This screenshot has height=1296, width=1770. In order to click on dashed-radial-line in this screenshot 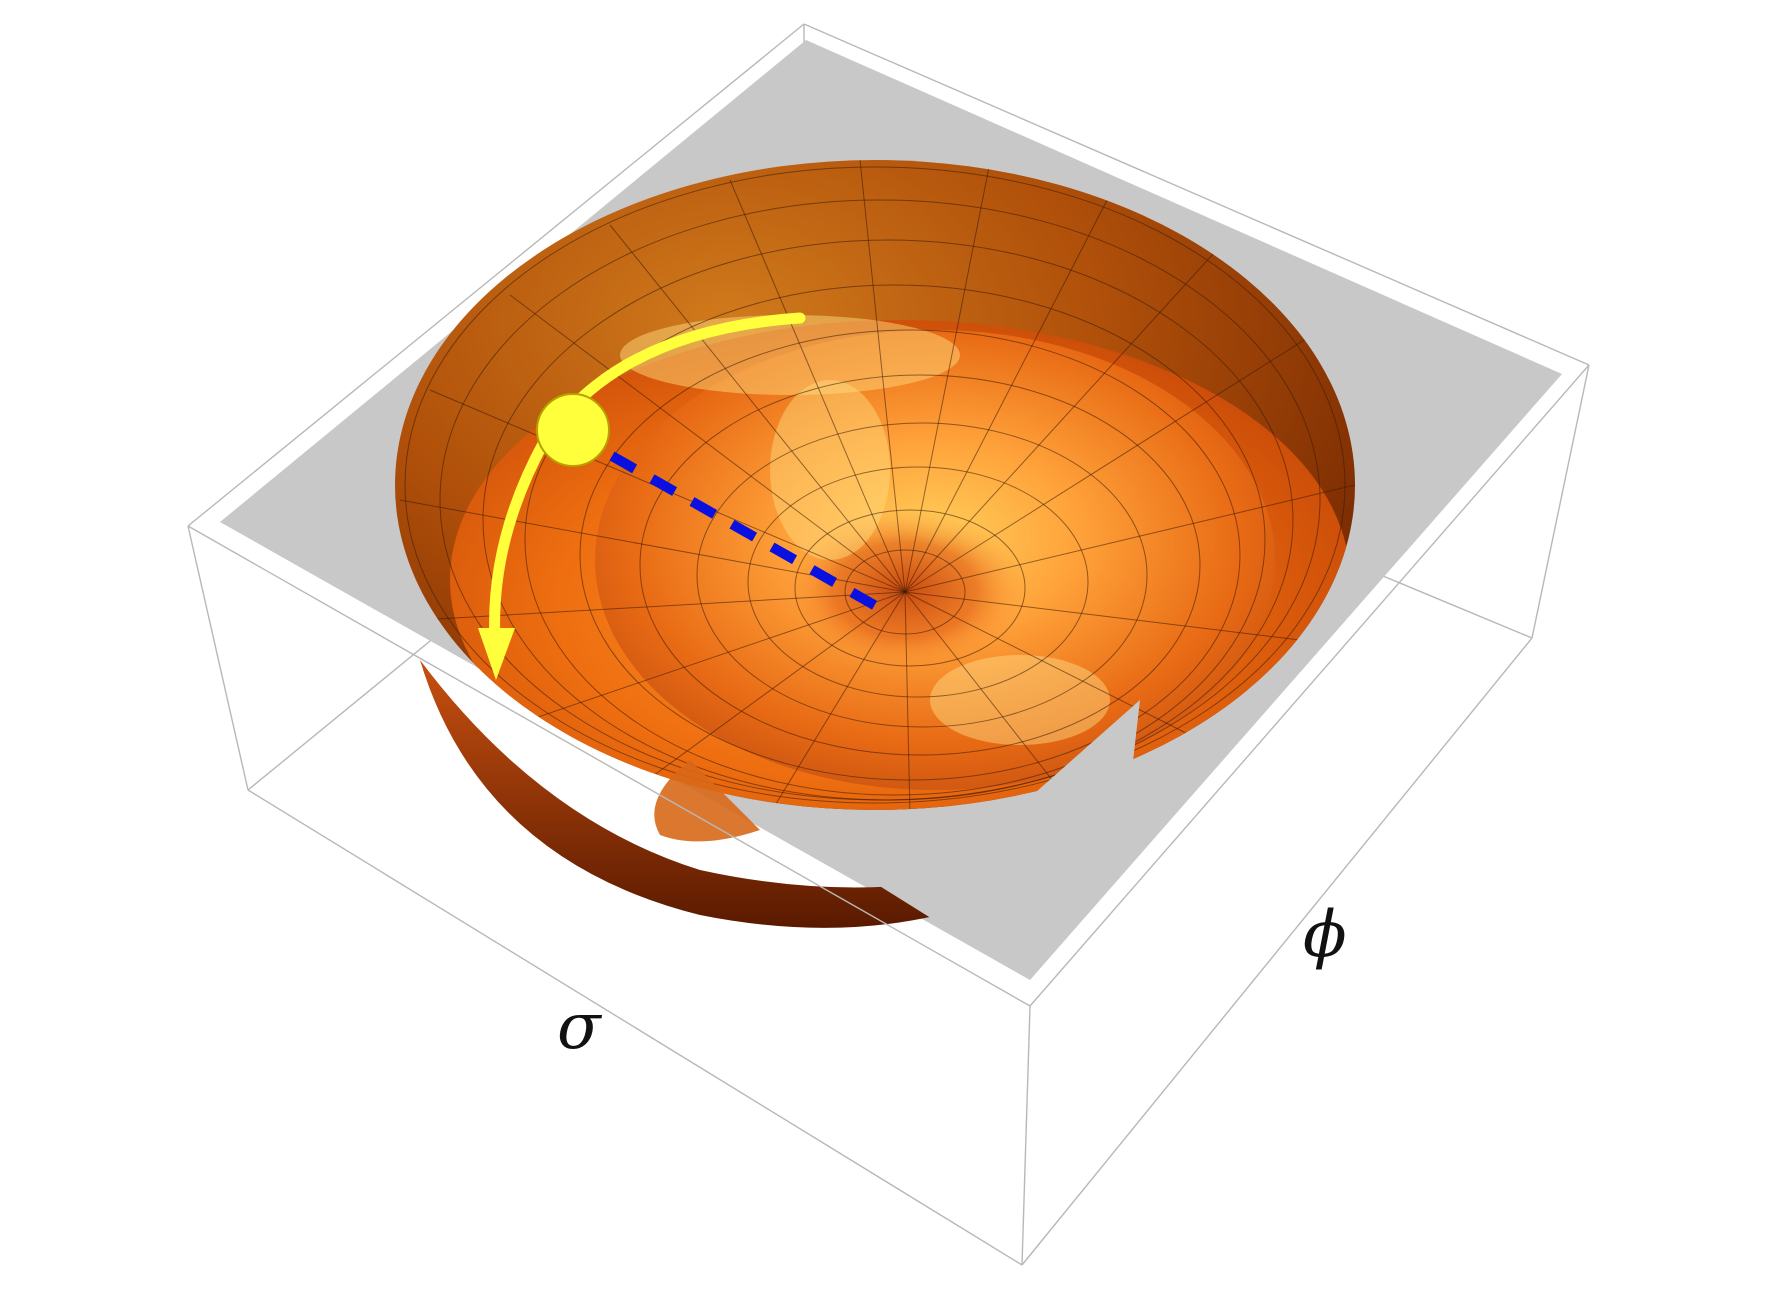, I will do `click(751, 535)`.